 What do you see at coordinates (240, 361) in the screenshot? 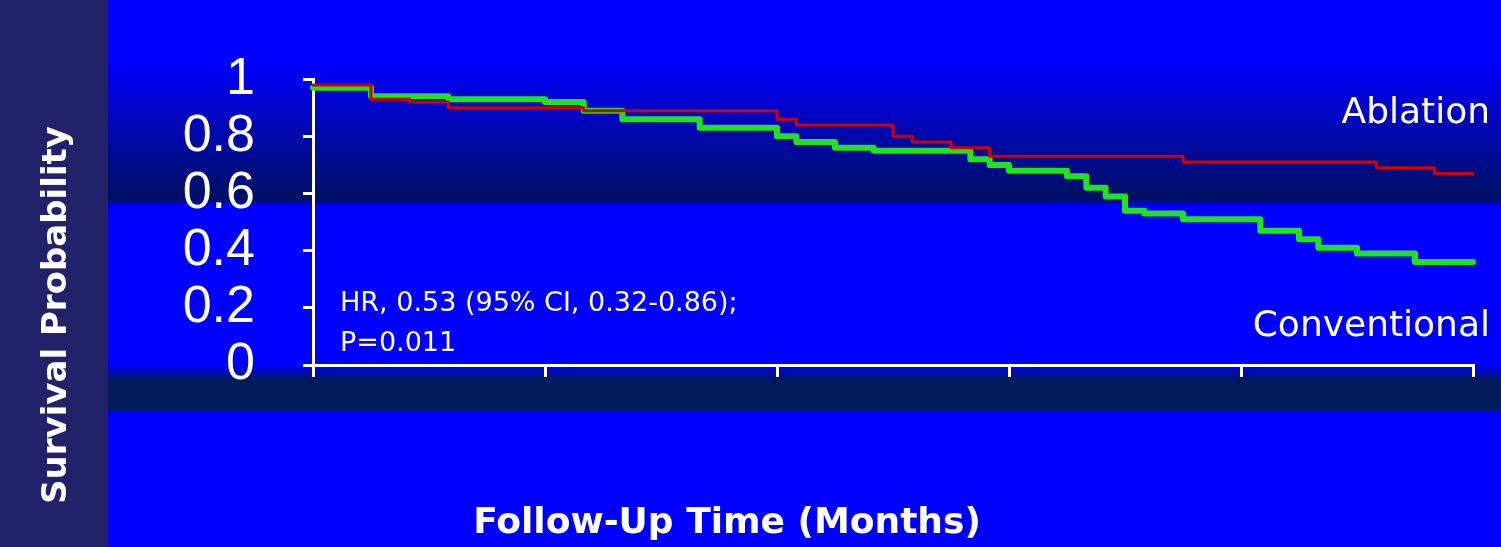
I see `y-tick-label: 0` at bounding box center [240, 361].